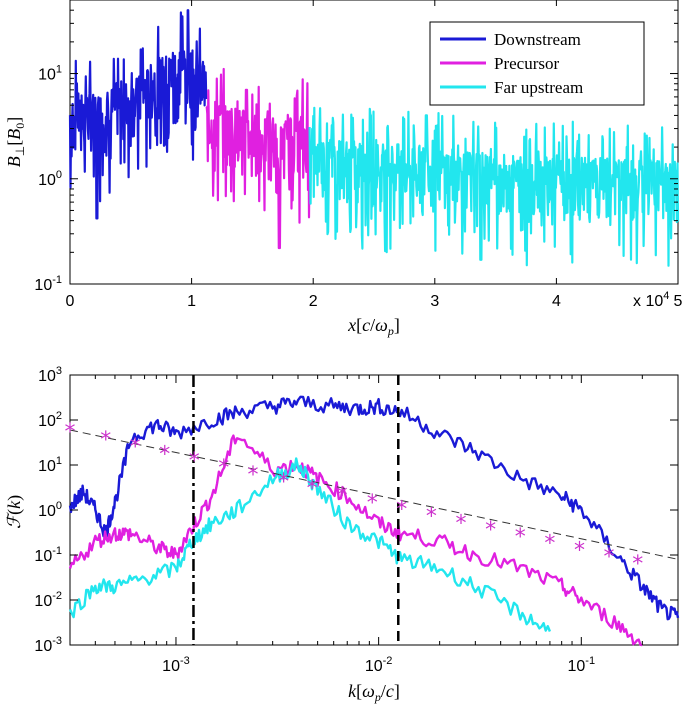 Image resolution: width=683 pixels, height=705 pixels. What do you see at coordinates (191, 301) in the screenshot?
I see `top-x-tick-label-1: 1` at bounding box center [191, 301].